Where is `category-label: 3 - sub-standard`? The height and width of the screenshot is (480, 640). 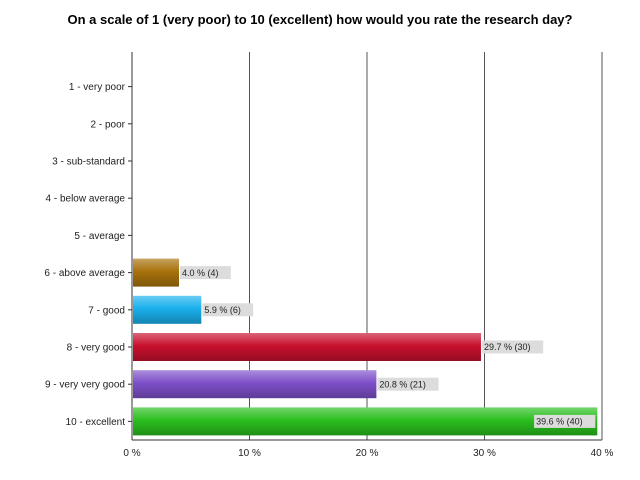 category-label: 3 - sub-standard is located at coordinates (88, 162).